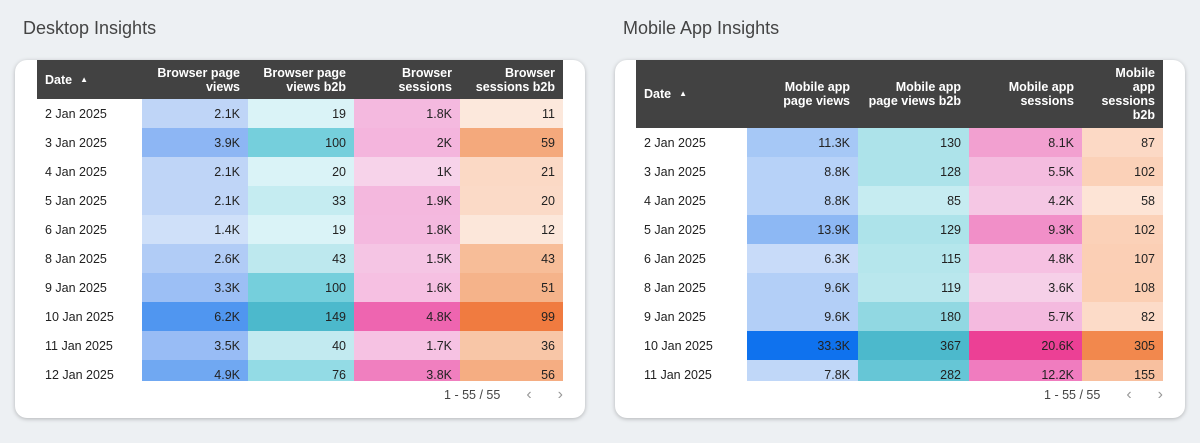  What do you see at coordinates (1122, 94) in the screenshot?
I see `column-header: Mobile app sessions b2b` at bounding box center [1122, 94].